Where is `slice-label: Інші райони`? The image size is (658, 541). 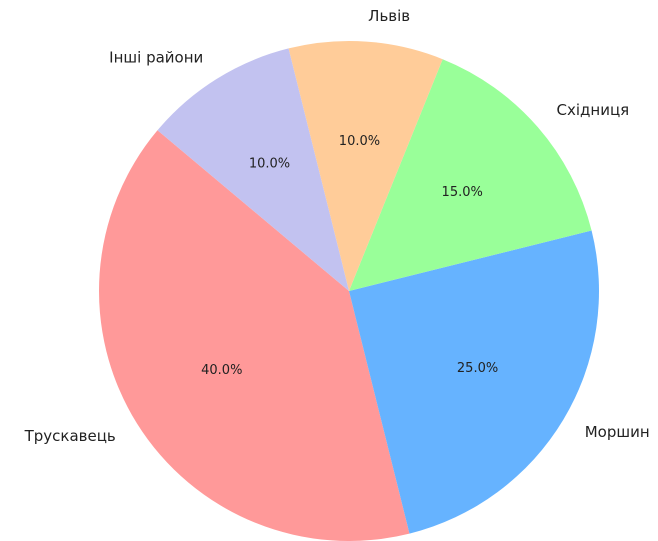
slice-label: Інші райони is located at coordinates (156, 57).